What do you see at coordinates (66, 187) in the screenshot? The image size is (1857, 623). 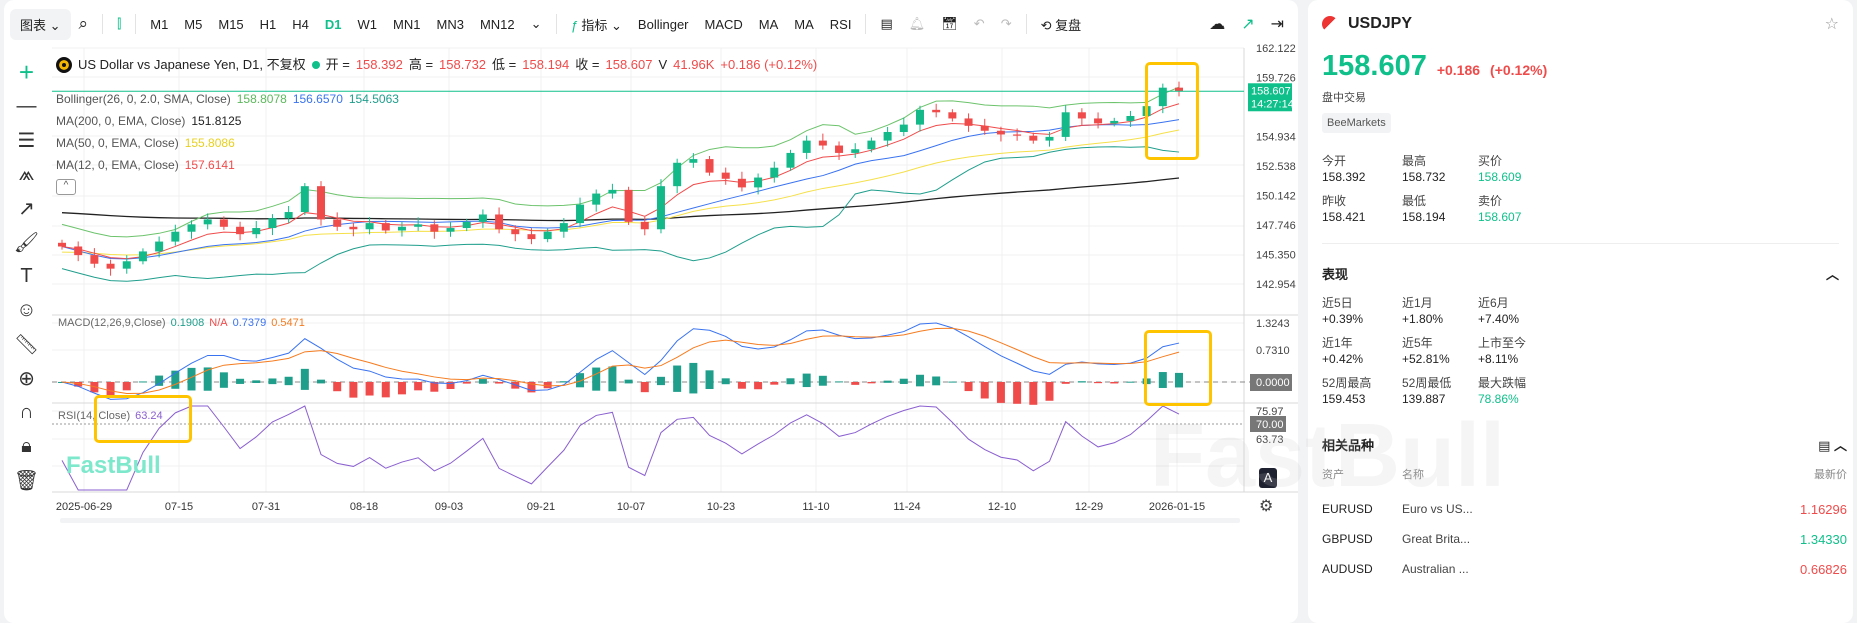 I see `collapse-legend-button: ^` at bounding box center [66, 187].